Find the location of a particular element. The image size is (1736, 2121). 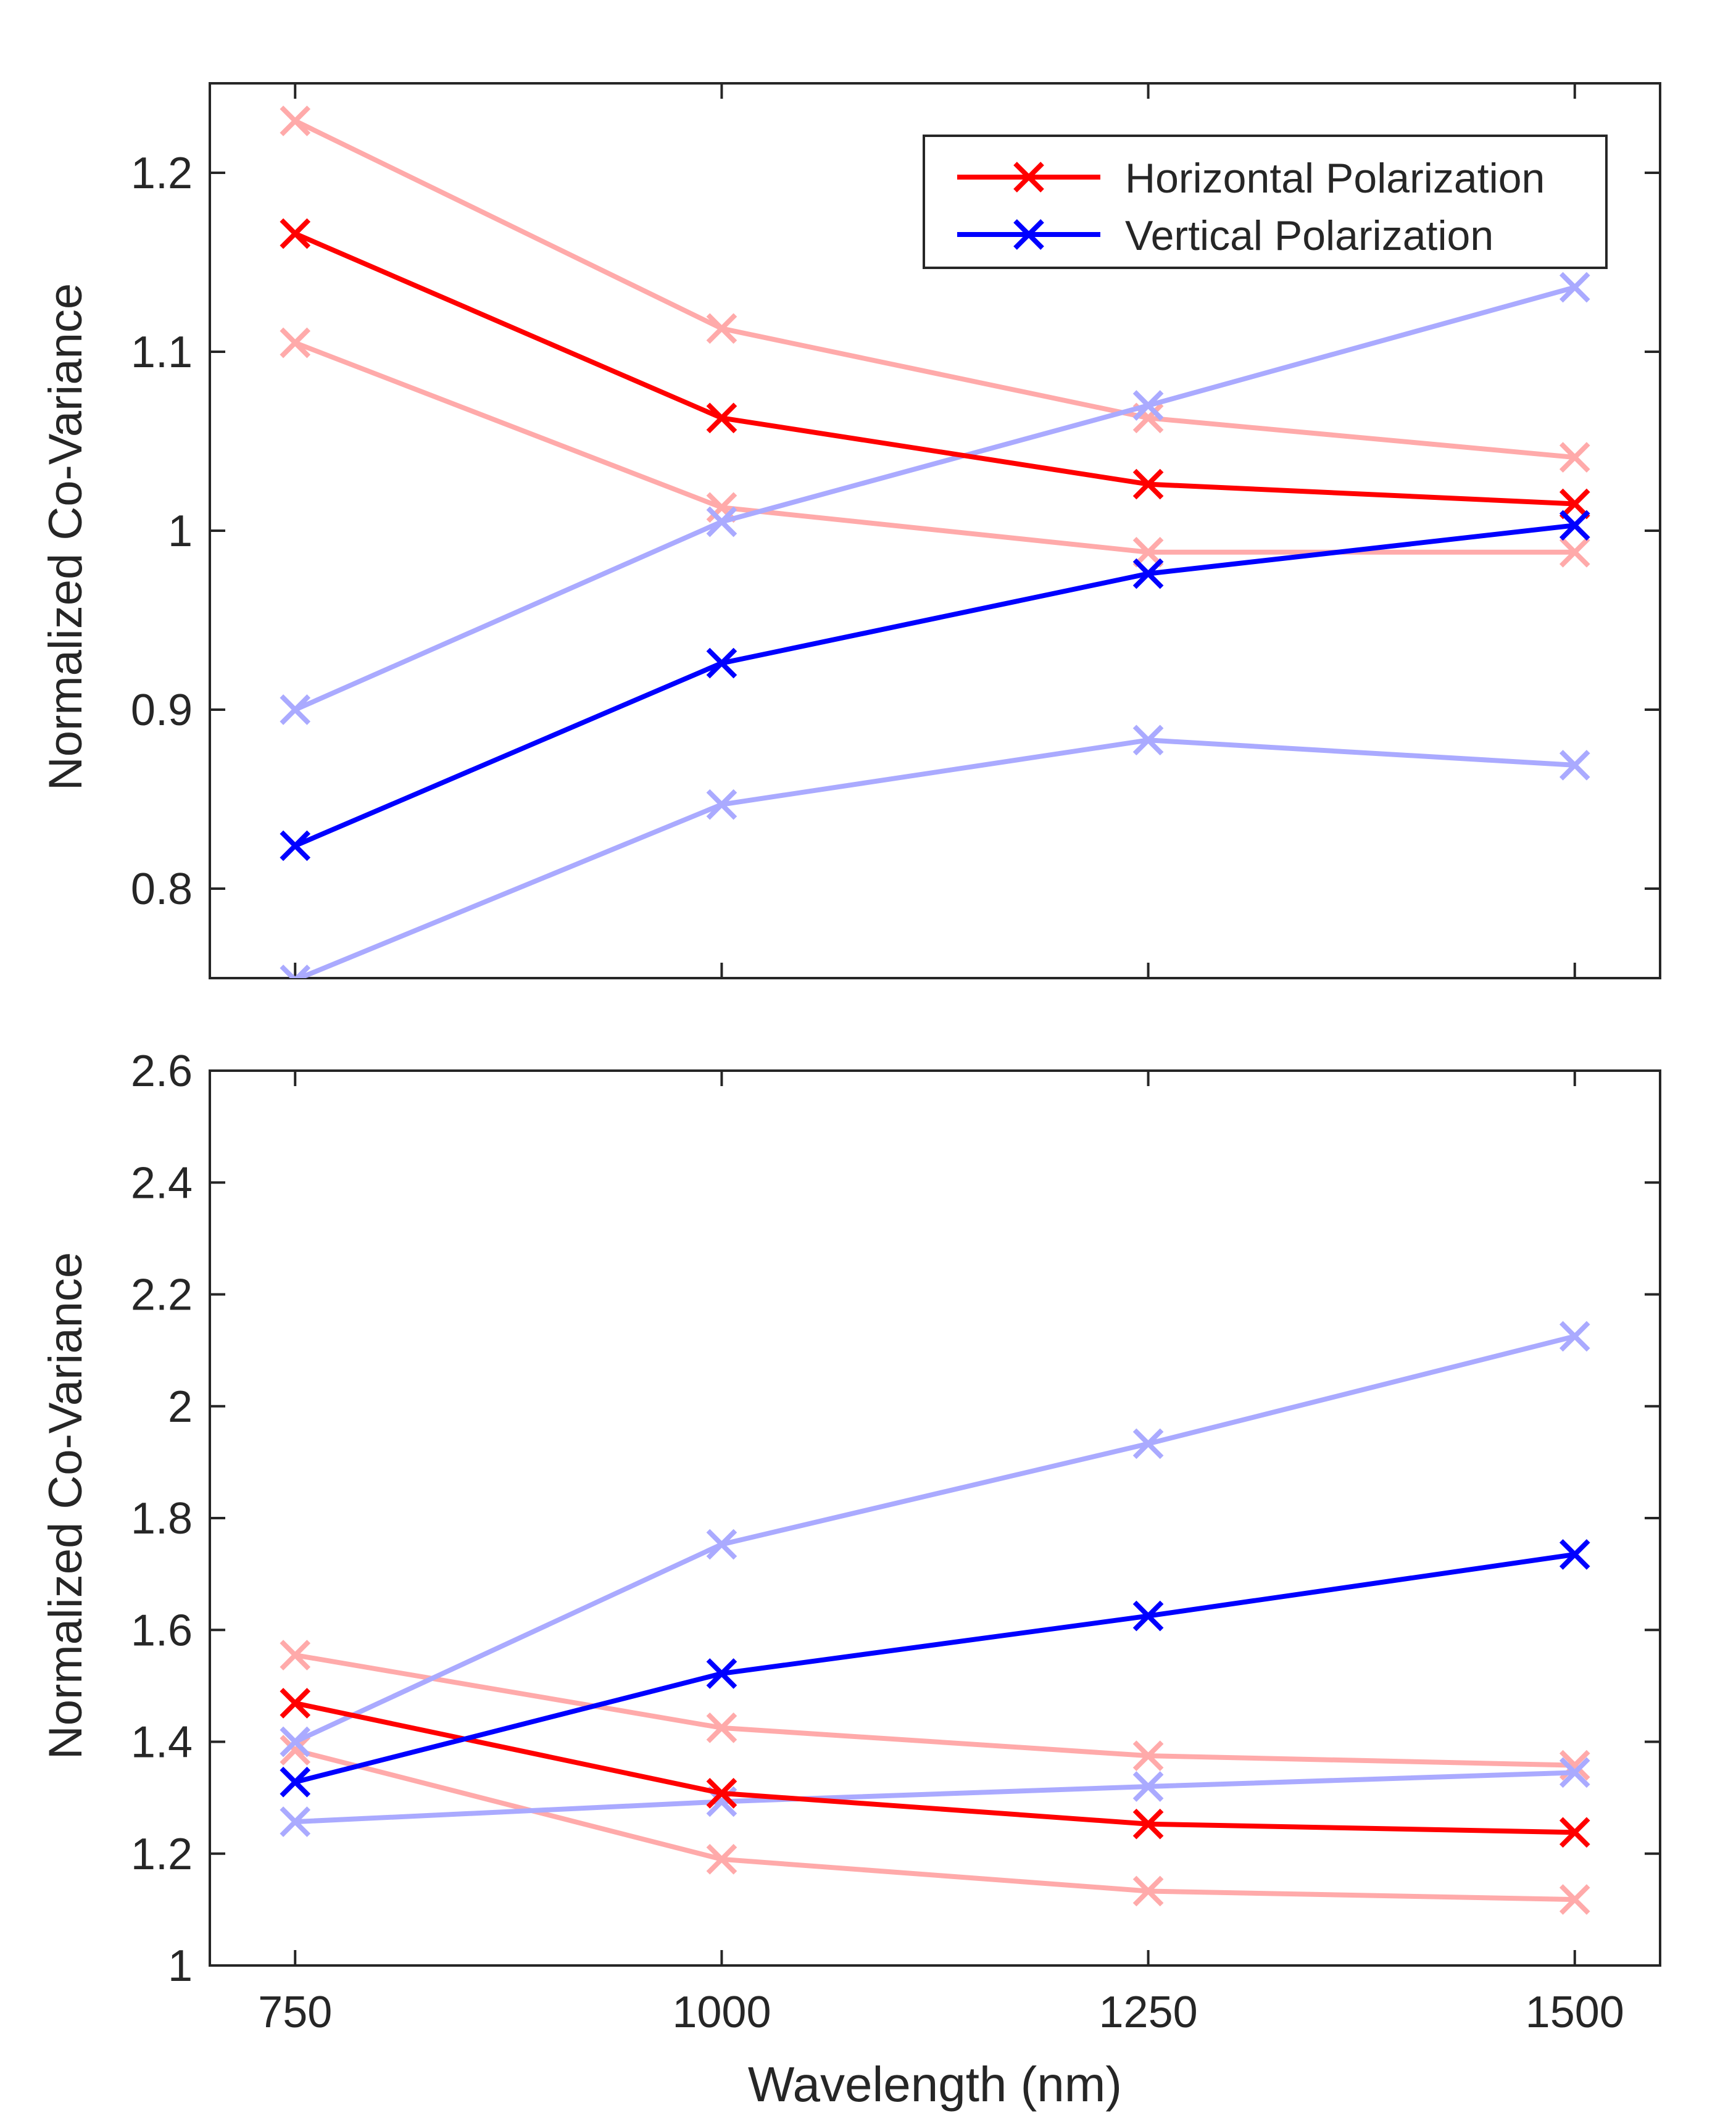

y-tick-label: 2.4 is located at coordinates (162, 1183).